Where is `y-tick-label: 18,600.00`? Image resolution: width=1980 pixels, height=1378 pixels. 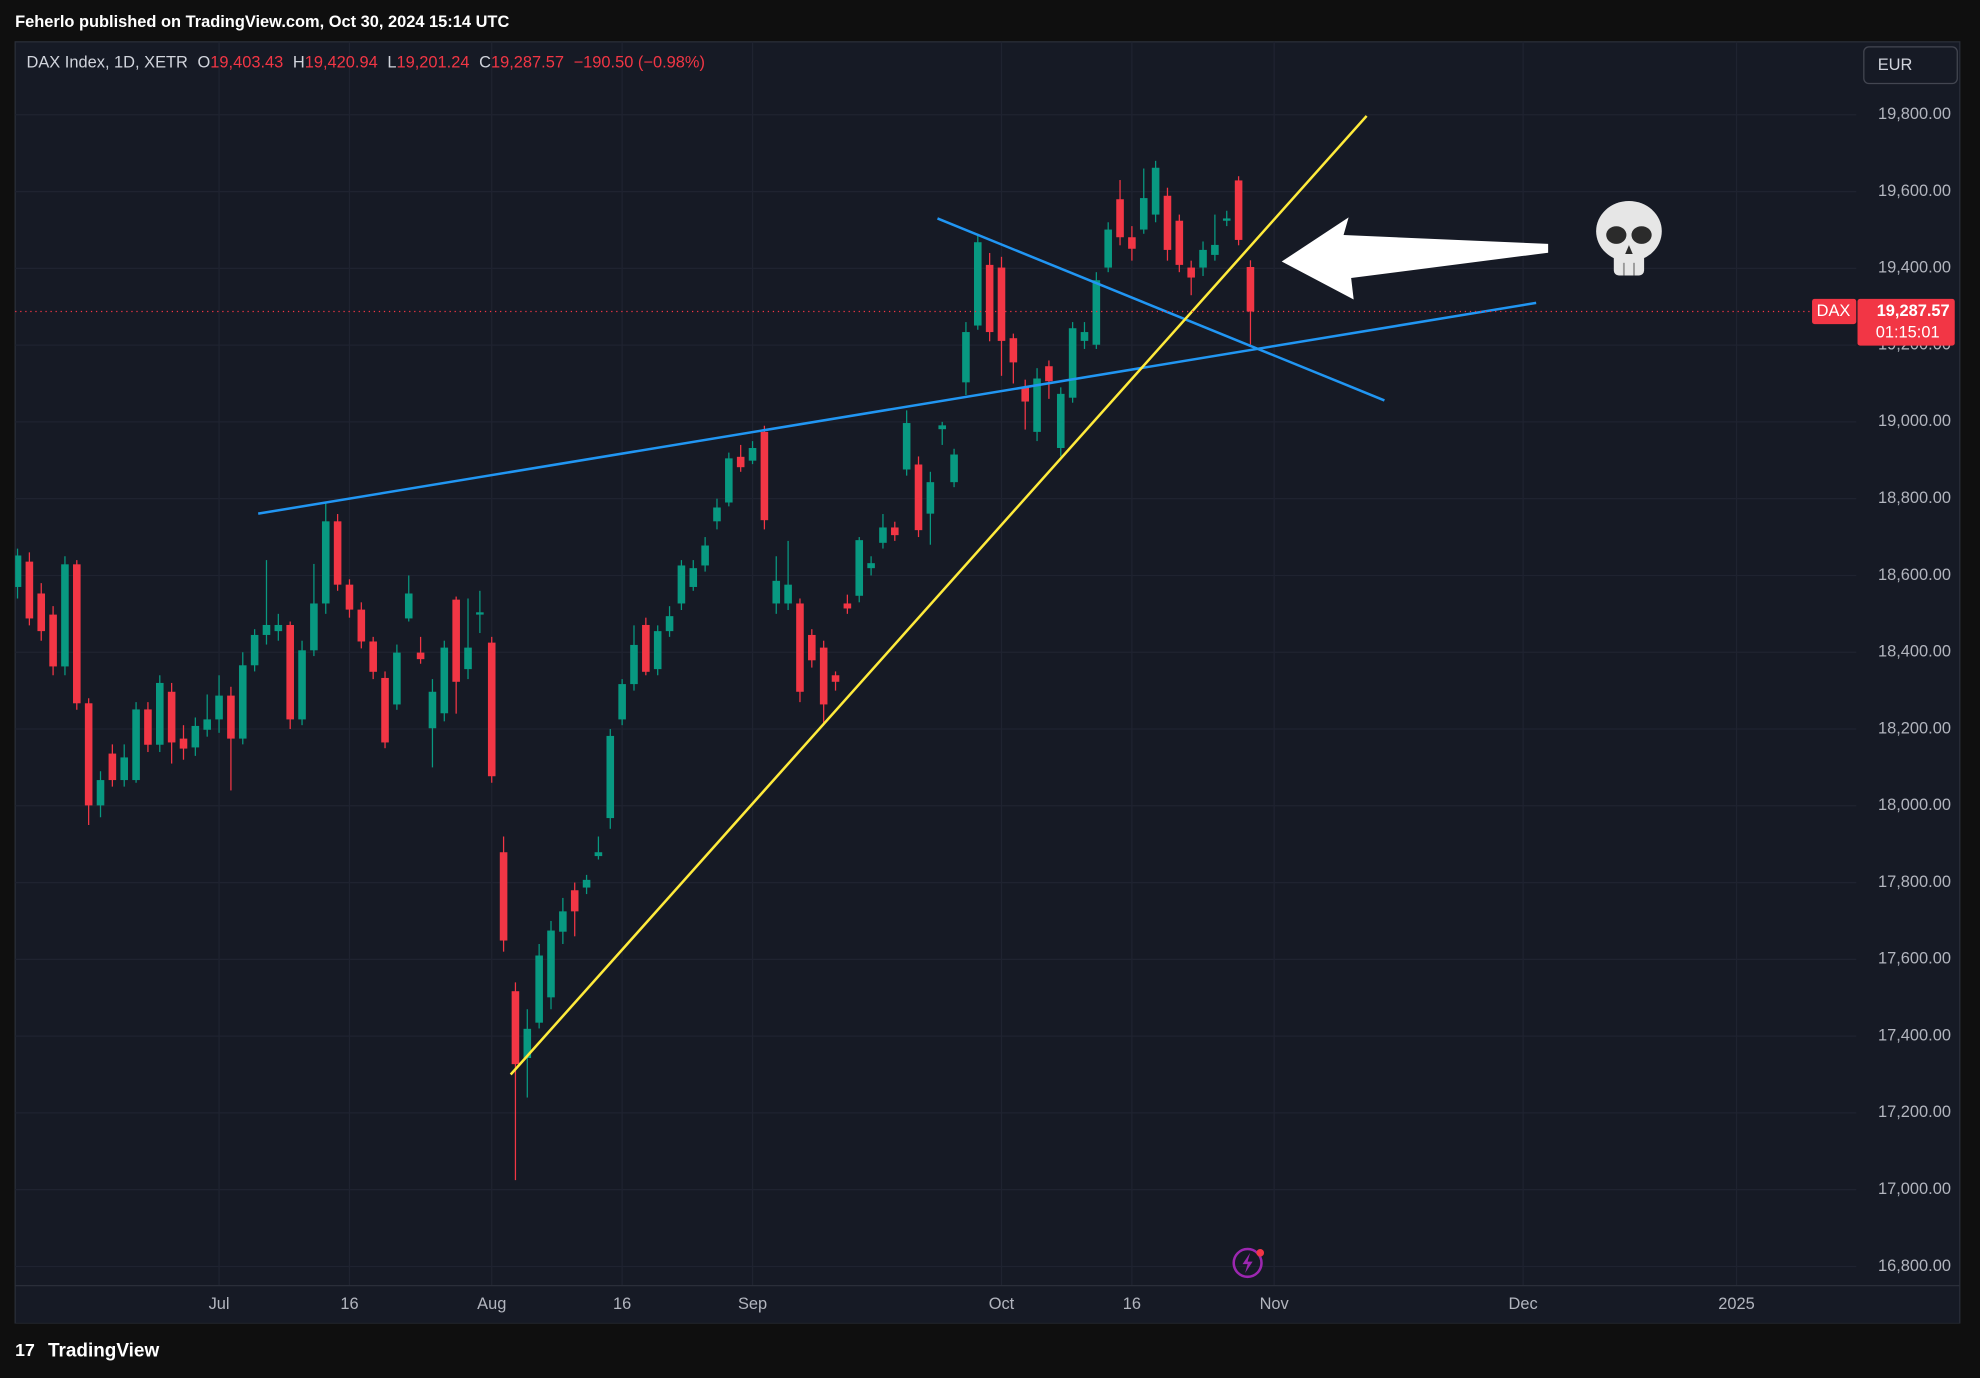
y-tick-label: 18,600.00 is located at coordinates (1914, 575).